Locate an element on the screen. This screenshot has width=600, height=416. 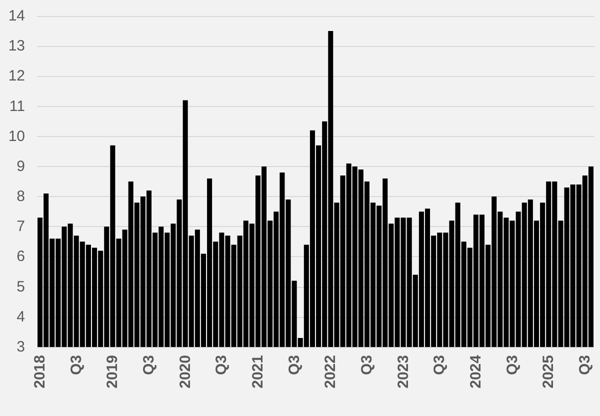
x-tick-label: 2025 is located at coordinates (549, 371).